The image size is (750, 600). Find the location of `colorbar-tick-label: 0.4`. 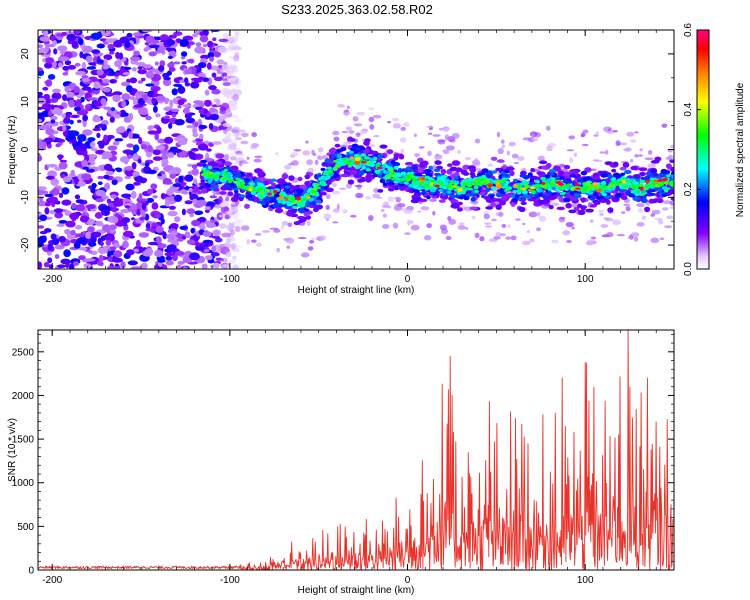

colorbar-tick-label: 0.4 is located at coordinates (688, 109).